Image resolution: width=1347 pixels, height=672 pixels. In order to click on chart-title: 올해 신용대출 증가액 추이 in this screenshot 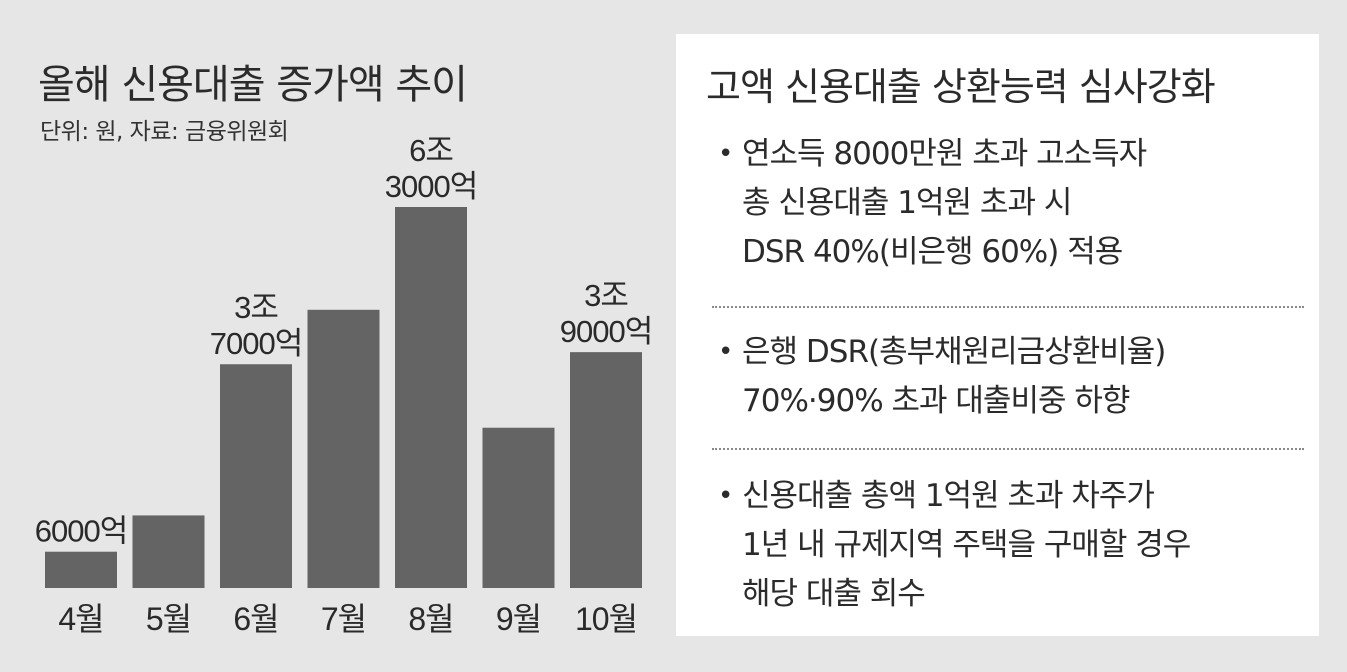, I will do `click(253, 85)`.